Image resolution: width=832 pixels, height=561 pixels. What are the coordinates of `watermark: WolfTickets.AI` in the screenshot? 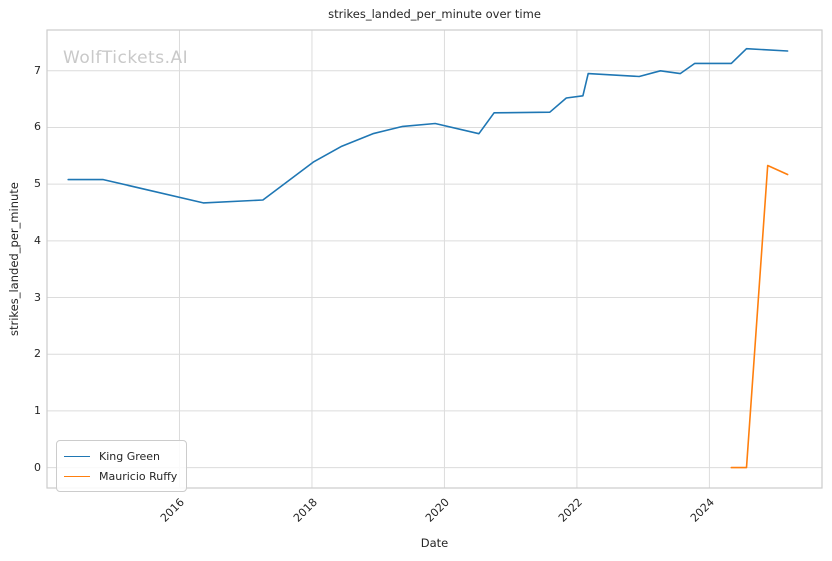 It's located at (126, 58).